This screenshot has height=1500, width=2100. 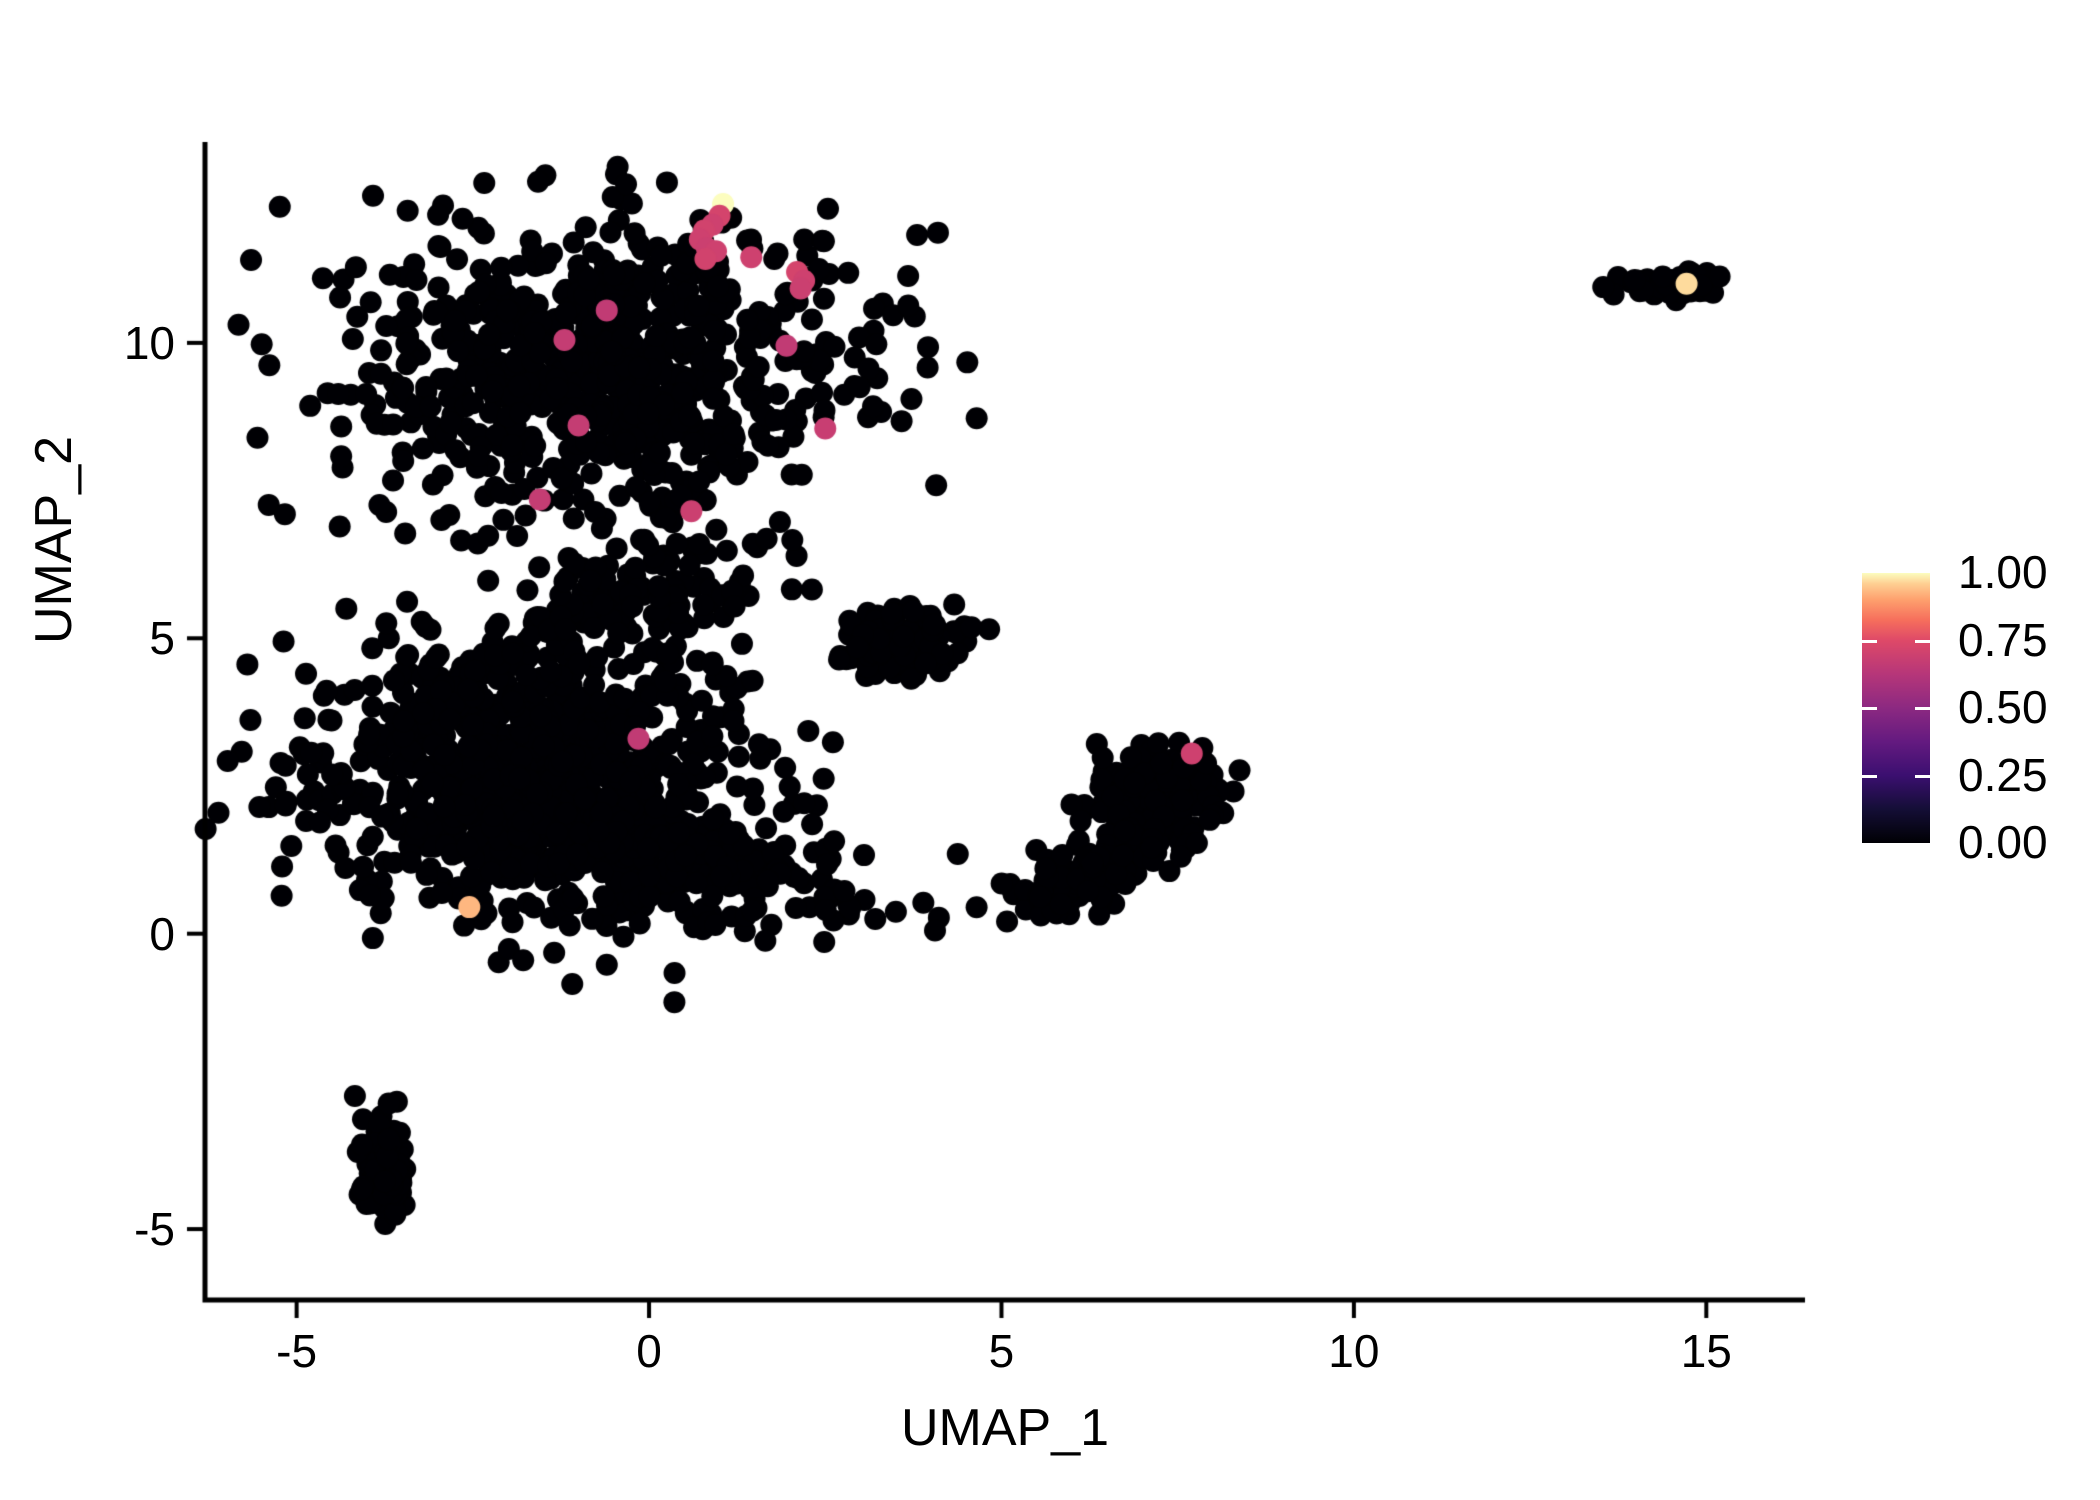 I want to click on legend-tick-label: 0.25, so click(x=2003, y=774).